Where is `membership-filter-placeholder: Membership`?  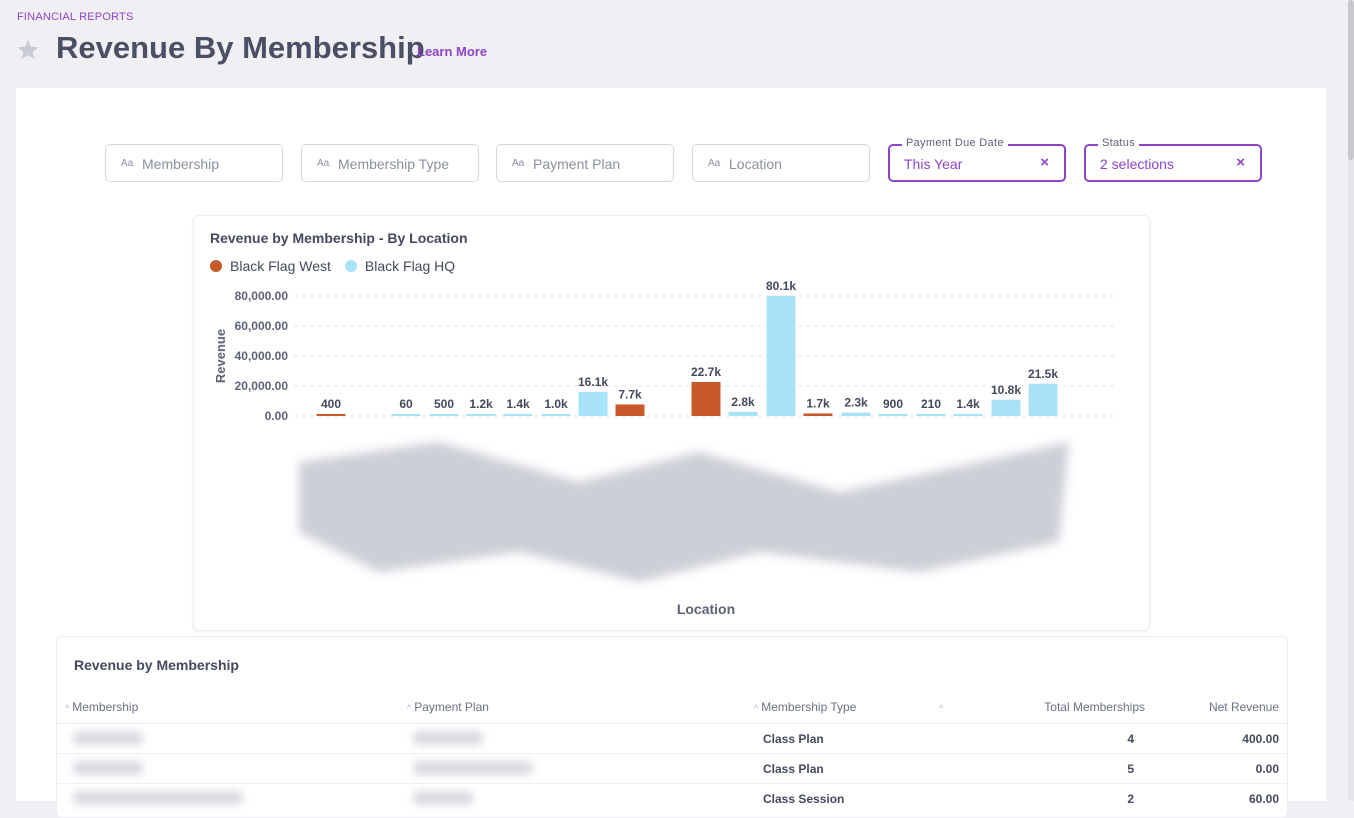 membership-filter-placeholder: Membership is located at coordinates (181, 164).